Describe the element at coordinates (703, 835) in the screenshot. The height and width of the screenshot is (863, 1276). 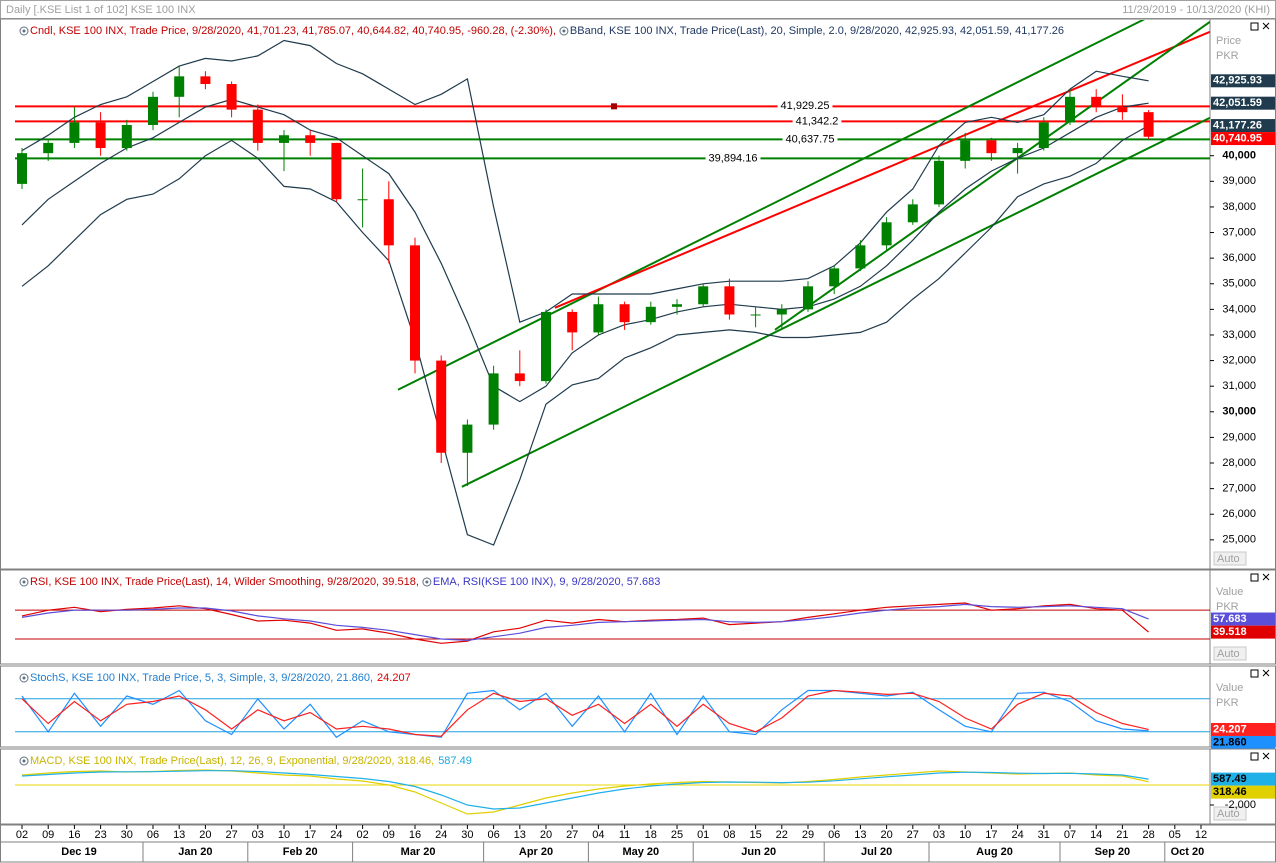
I see `x-tick-label: 01` at that location.